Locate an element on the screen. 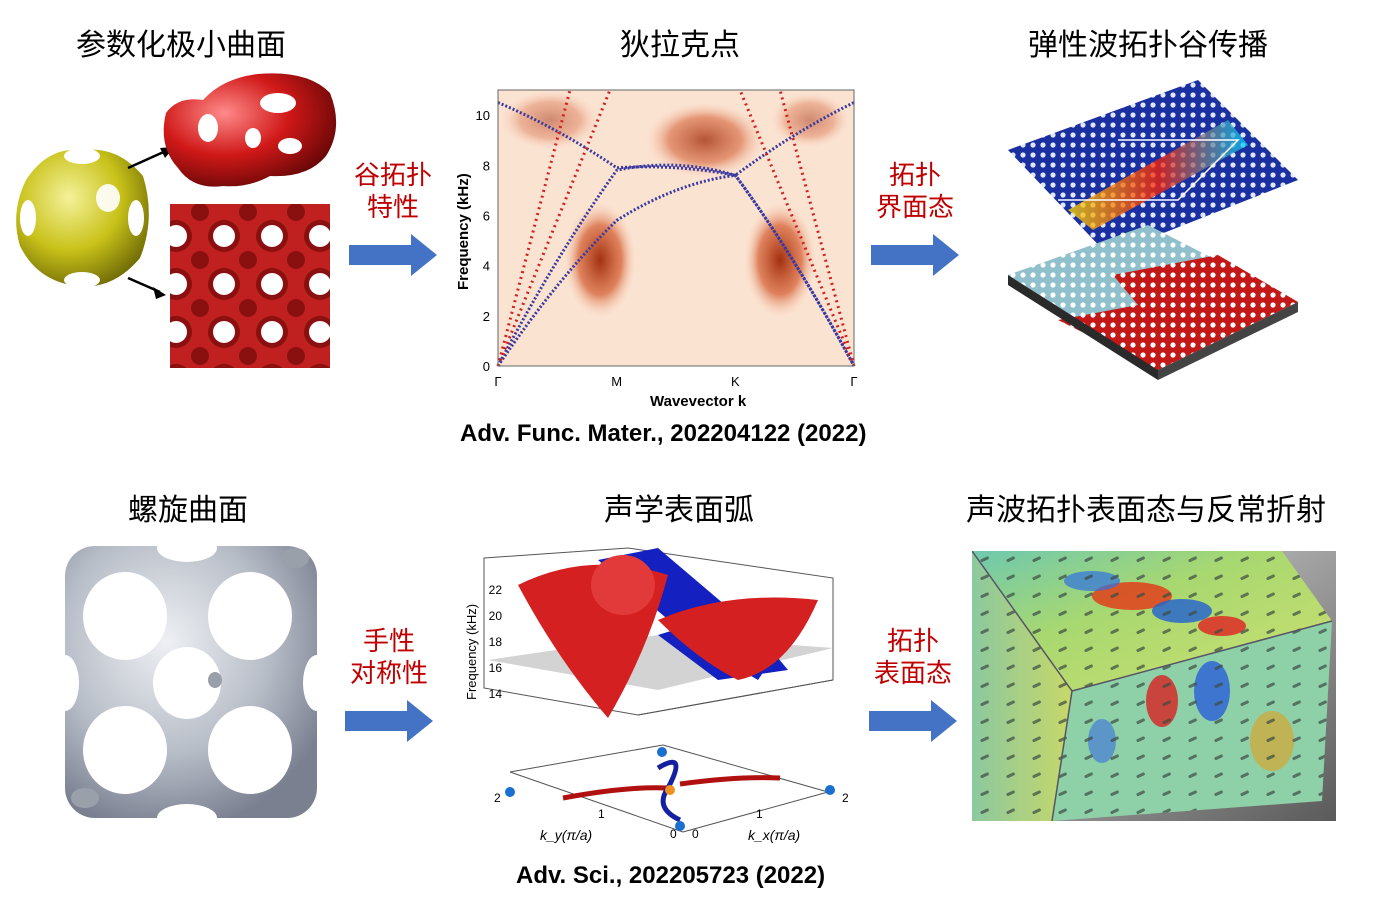 Image resolution: width=1378 pixels, height=912 pixels. arrow-valley-topology: 谷拓扑 特性 is located at coordinates (393, 219).